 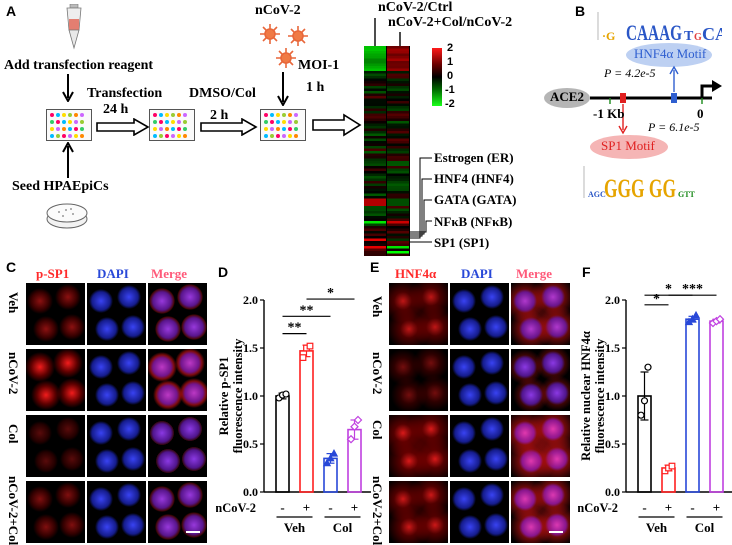 I want to click on y-tick-label: 0.0, so click(x=250, y=492).